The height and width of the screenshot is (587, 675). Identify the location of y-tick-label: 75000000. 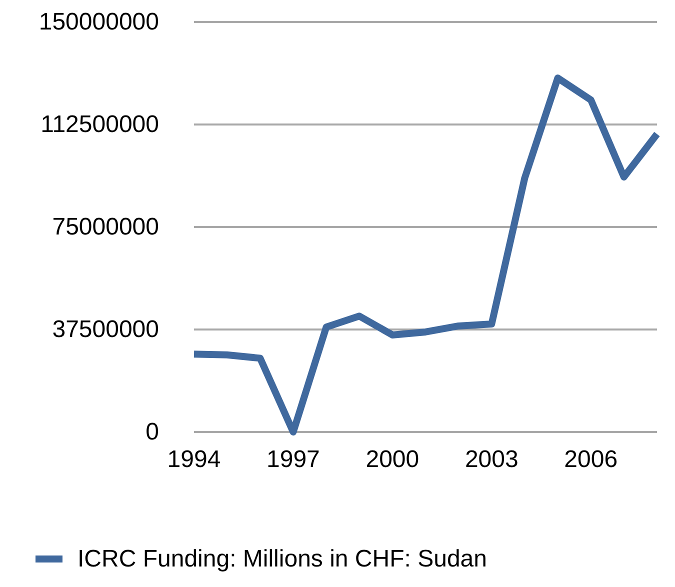
(105, 227).